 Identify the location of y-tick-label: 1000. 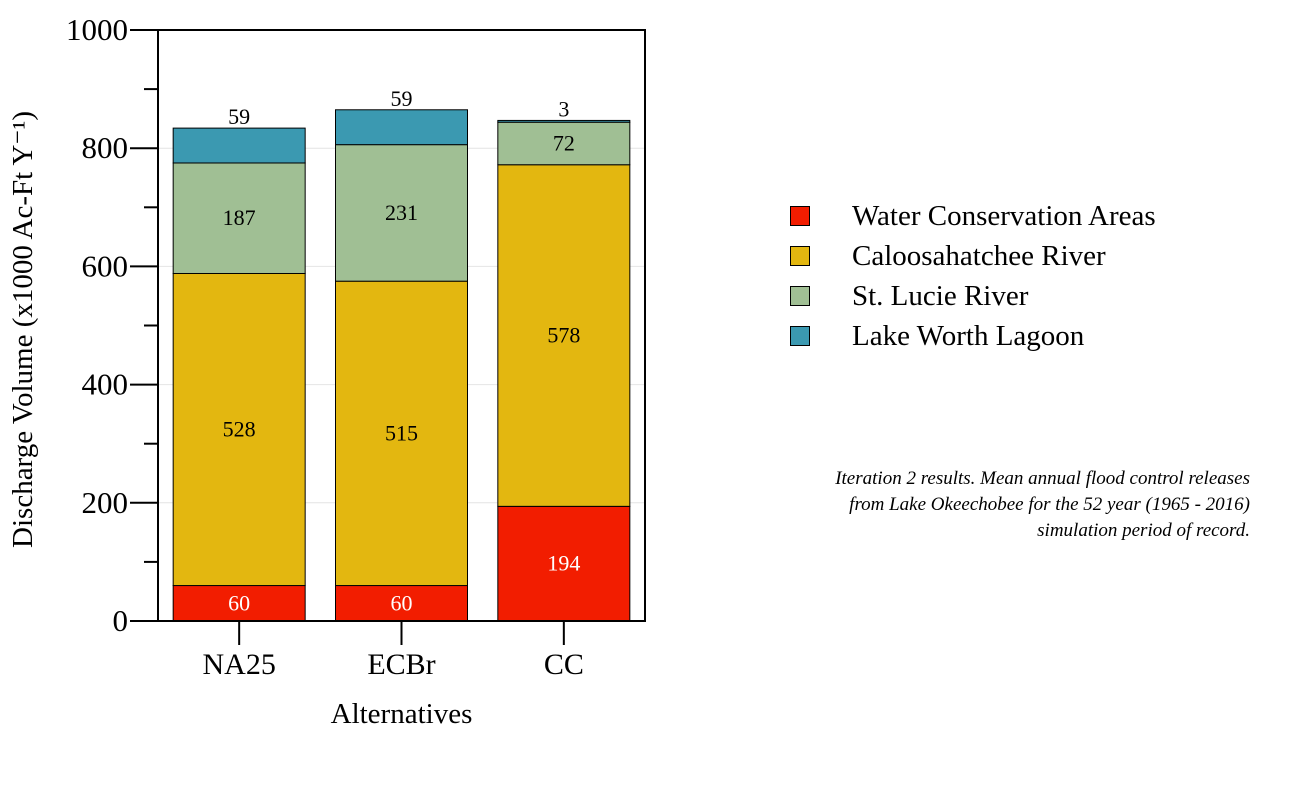
(97, 29).